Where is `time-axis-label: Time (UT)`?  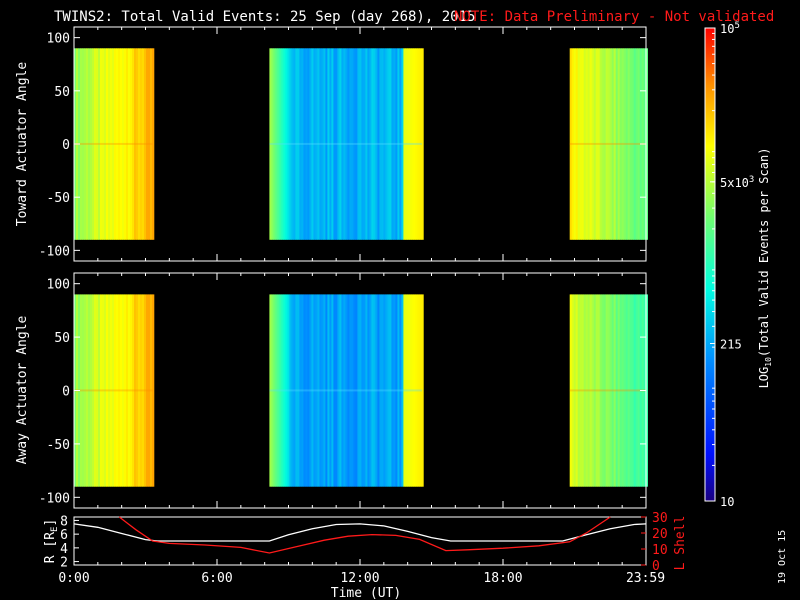 time-axis-label: Time (UT) is located at coordinates (366, 593).